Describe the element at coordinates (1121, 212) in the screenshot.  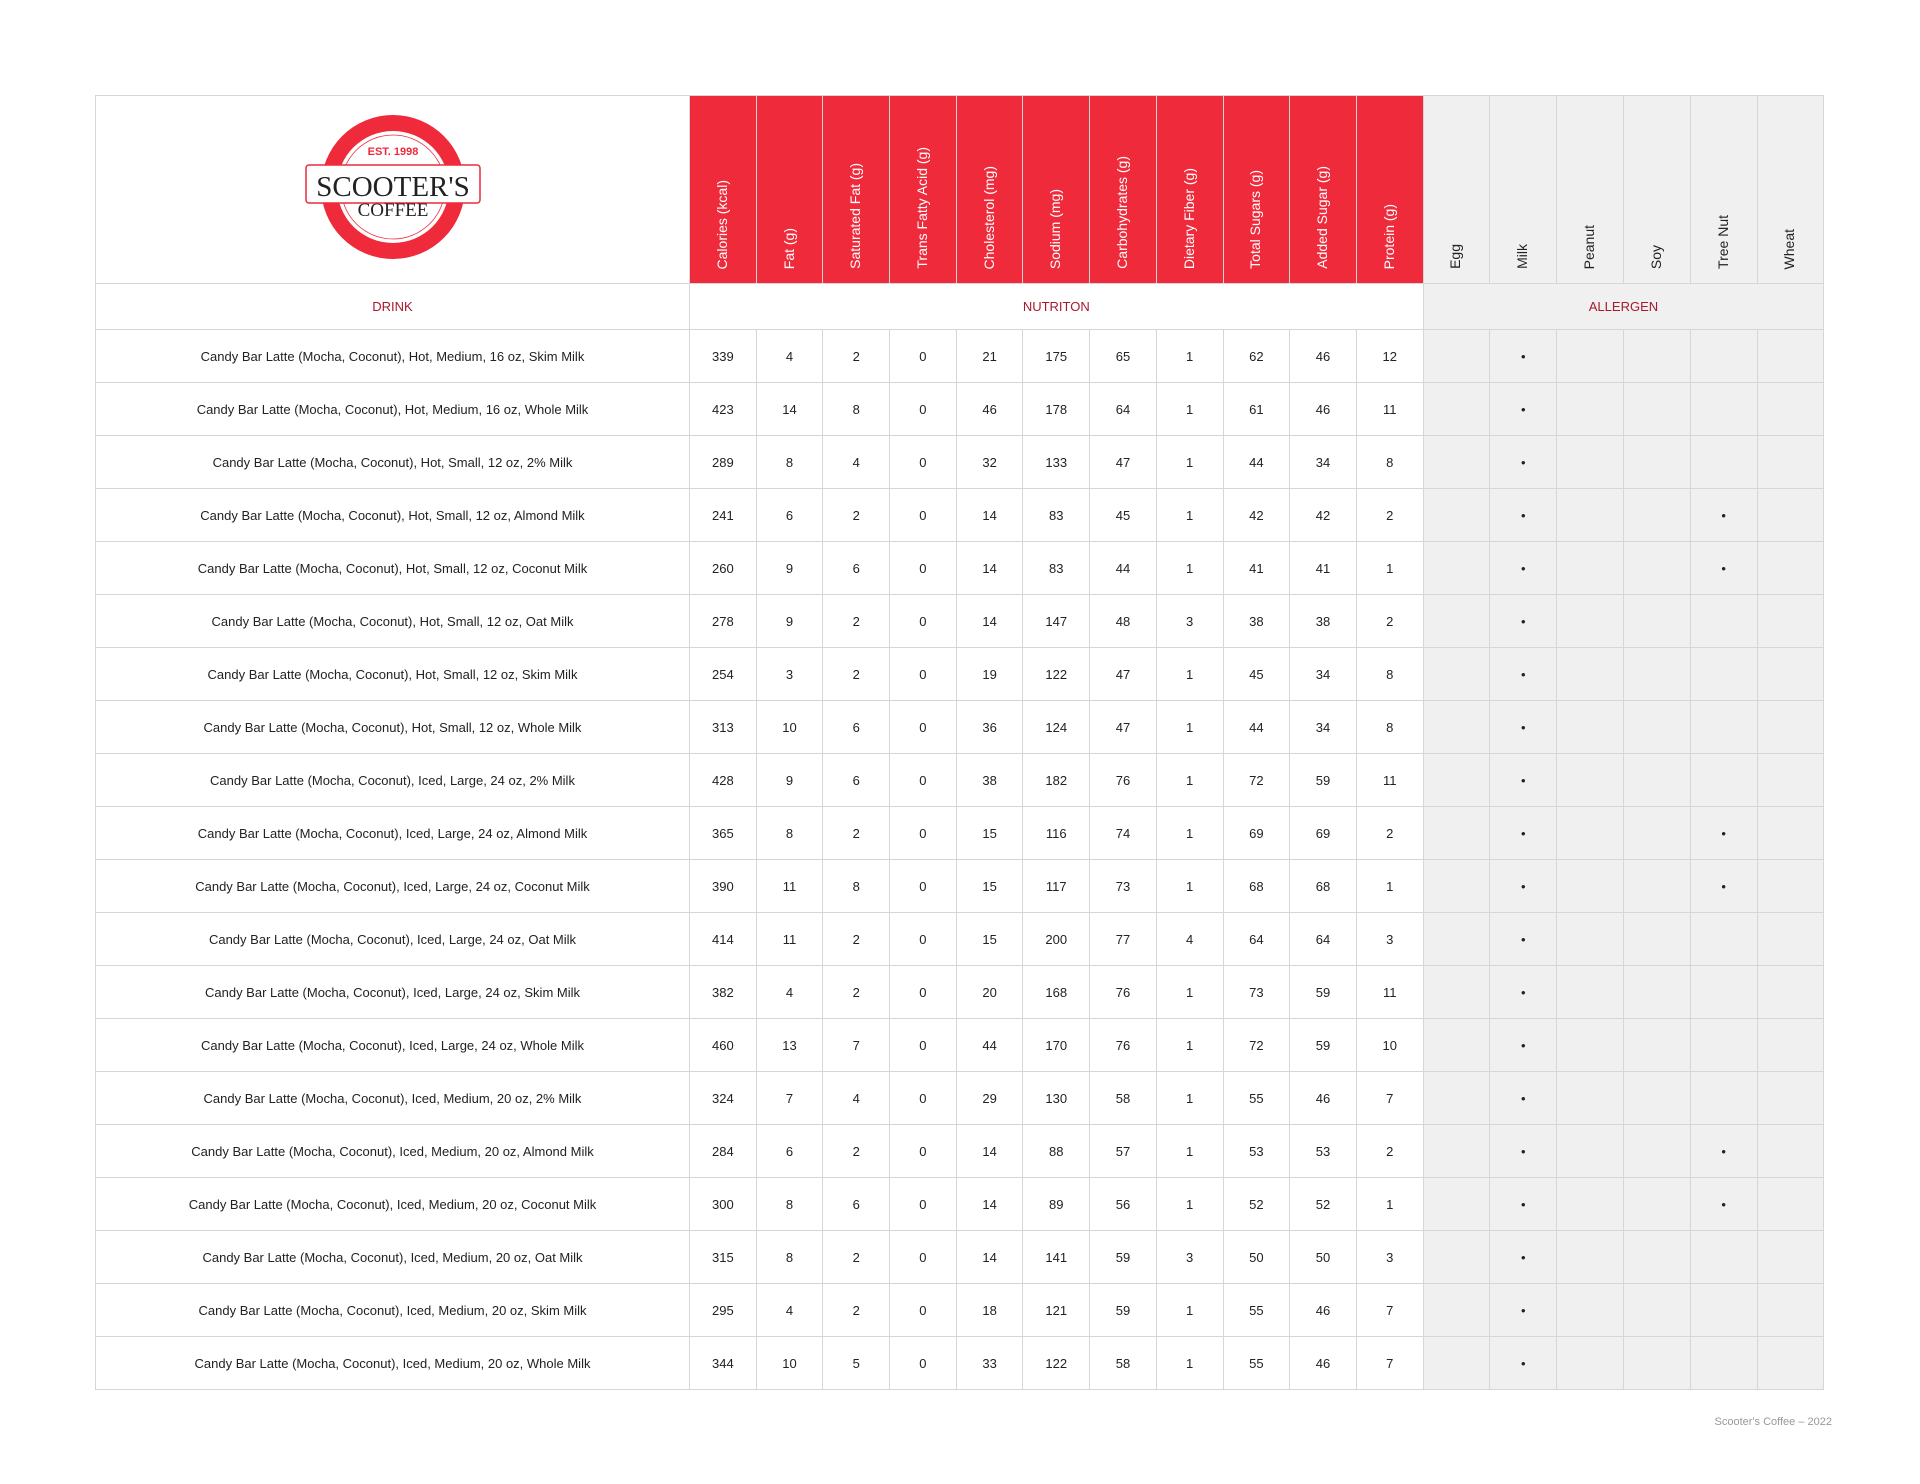
I see `column-header-label: Carbohydrates (g)` at that location.